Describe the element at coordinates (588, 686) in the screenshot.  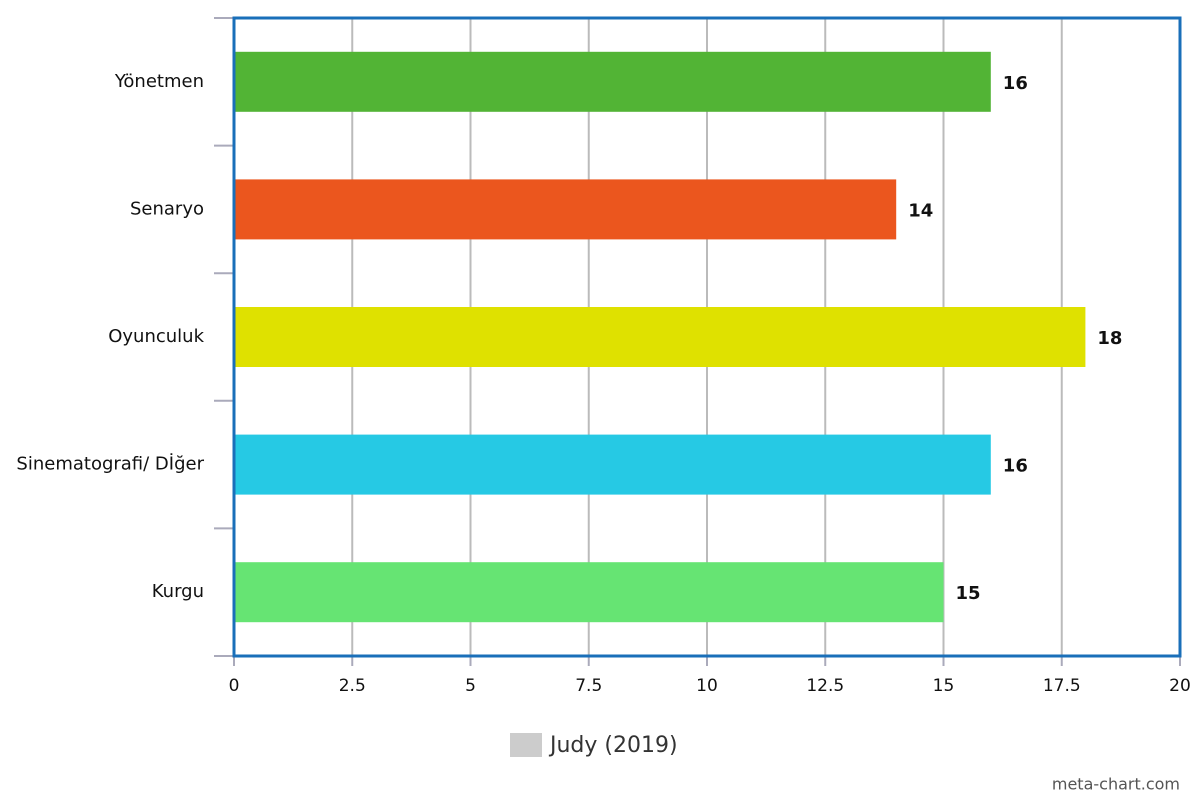
I see `x-tick-label: 7.5` at that location.